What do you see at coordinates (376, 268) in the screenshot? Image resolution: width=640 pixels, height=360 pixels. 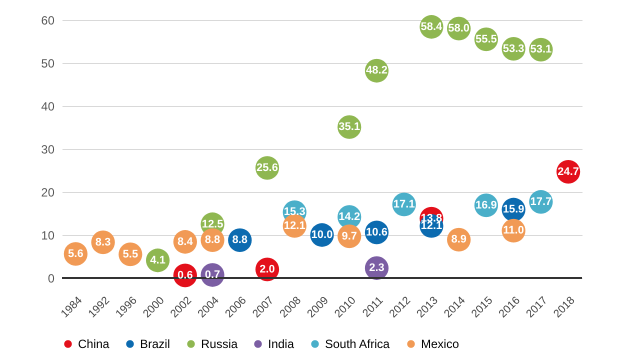 I see `data-label: 2.3` at bounding box center [376, 268].